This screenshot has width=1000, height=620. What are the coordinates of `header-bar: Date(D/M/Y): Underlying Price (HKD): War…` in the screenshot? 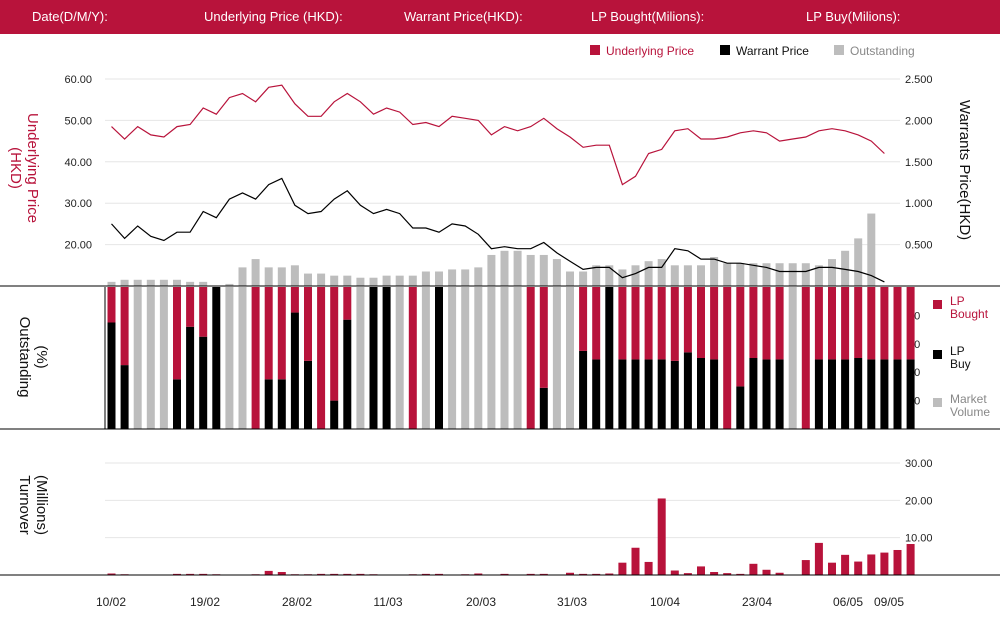 It's located at (500, 17).